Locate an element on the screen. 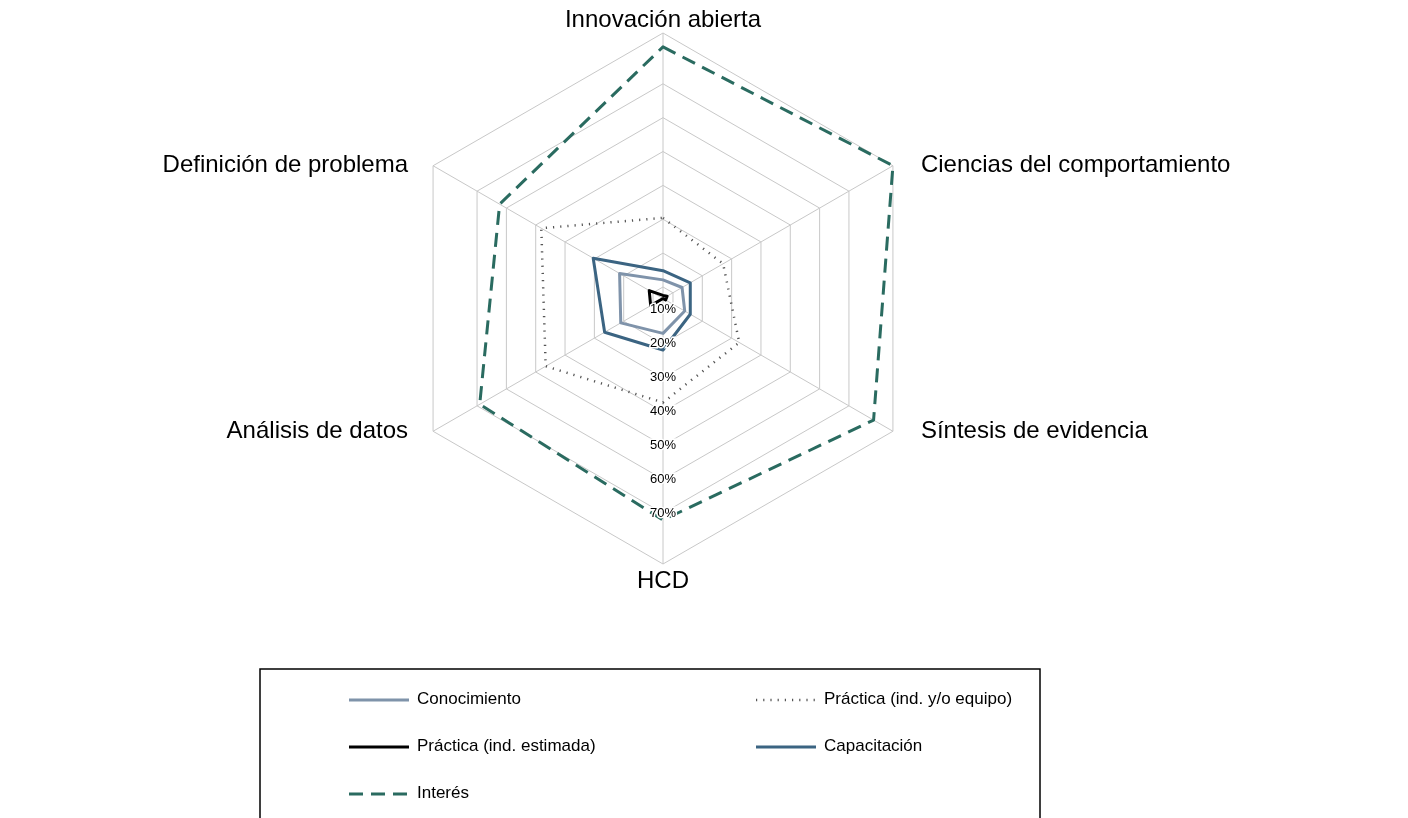 The height and width of the screenshot is (818, 1408). legend-label: Capacitación is located at coordinates (873, 746).